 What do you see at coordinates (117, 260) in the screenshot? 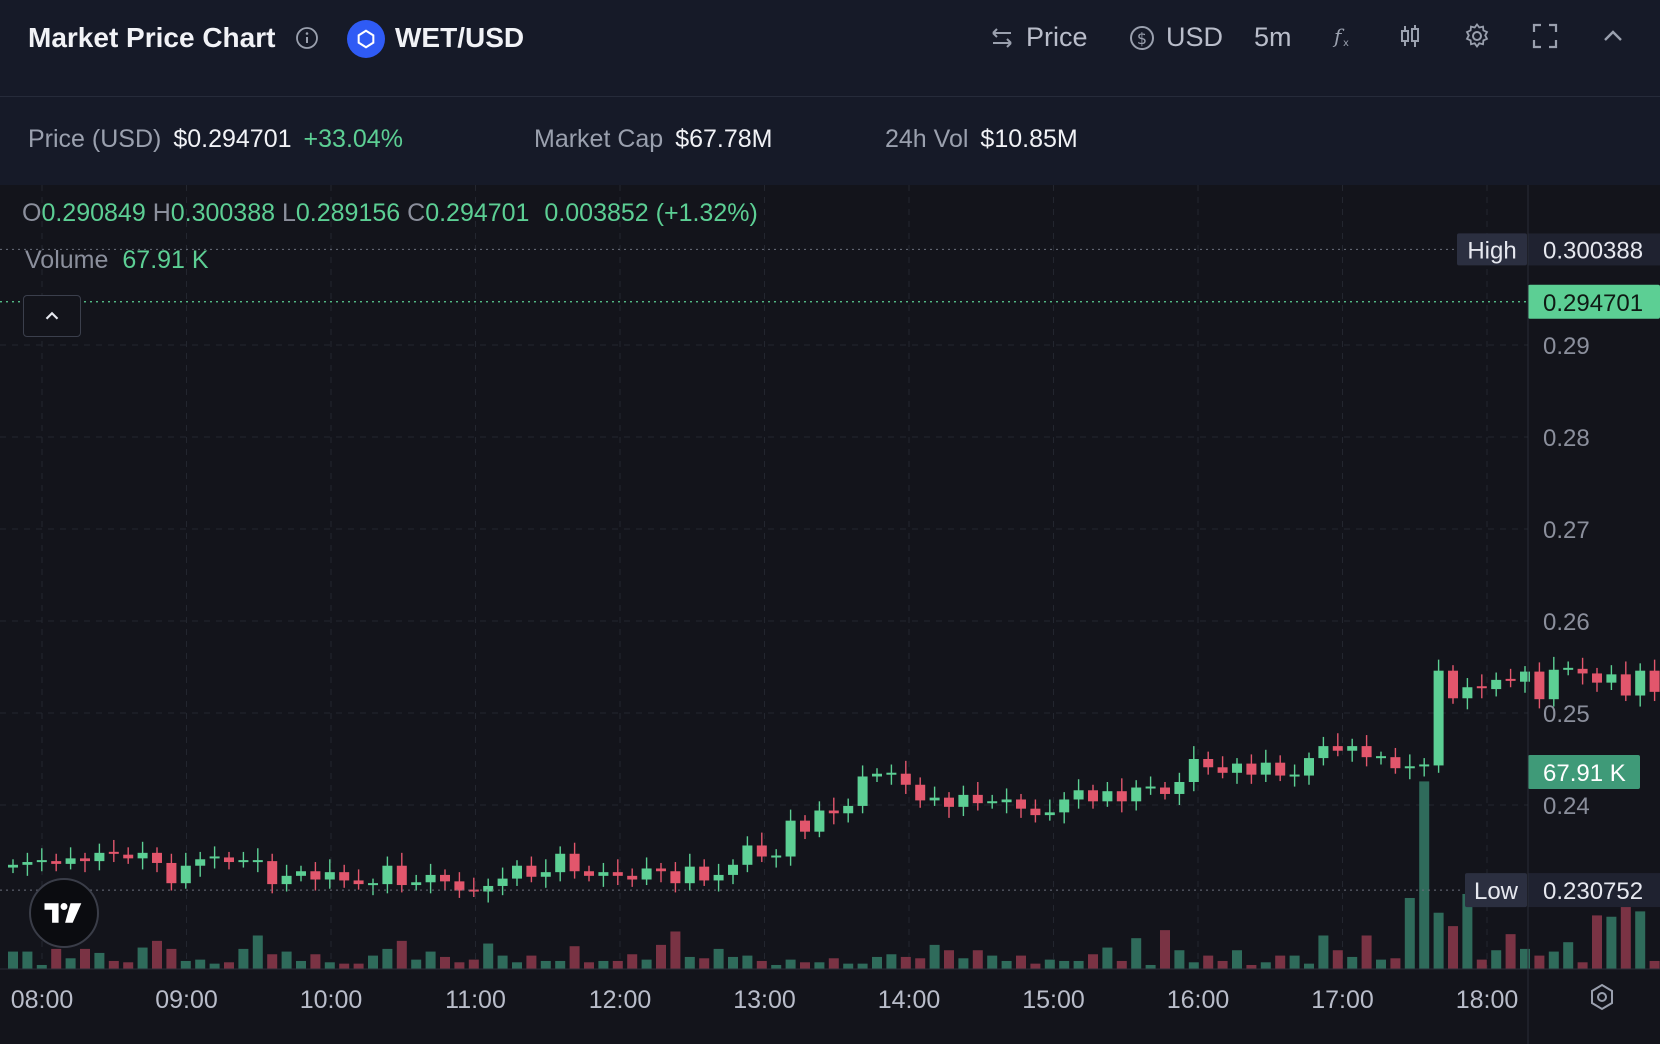
I see `volume-legend: Volume 67.91 K` at bounding box center [117, 260].